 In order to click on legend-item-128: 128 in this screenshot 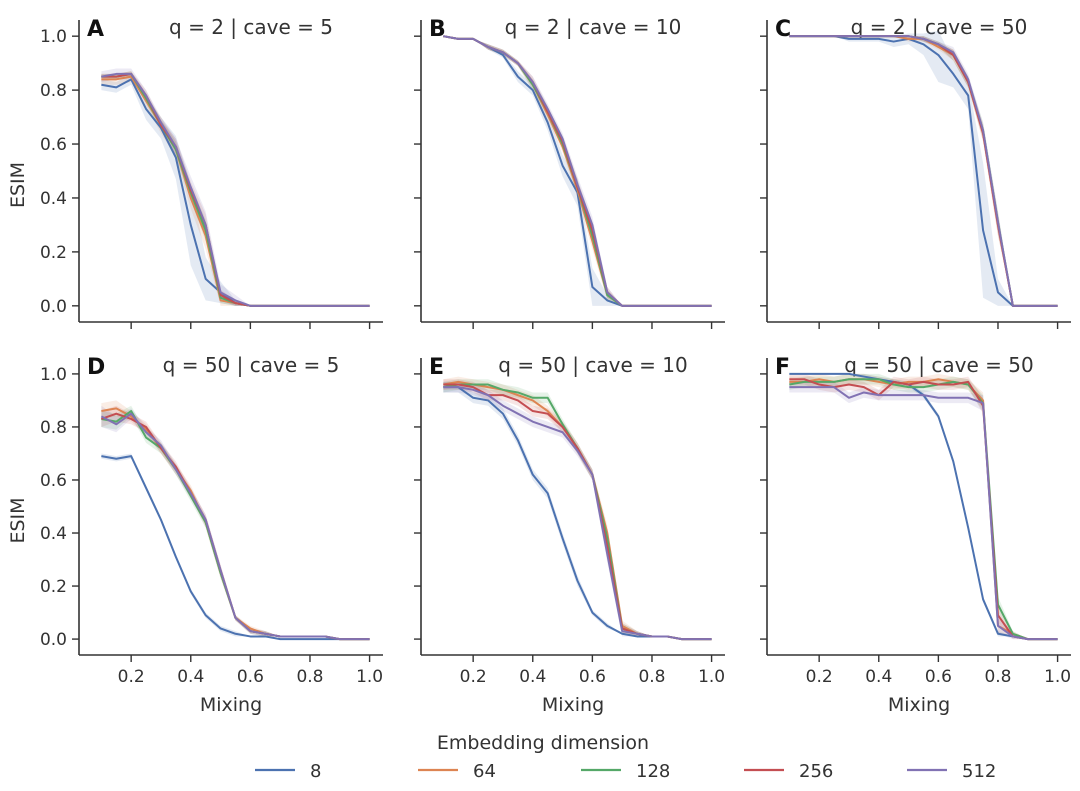, I will do `click(625, 771)`.